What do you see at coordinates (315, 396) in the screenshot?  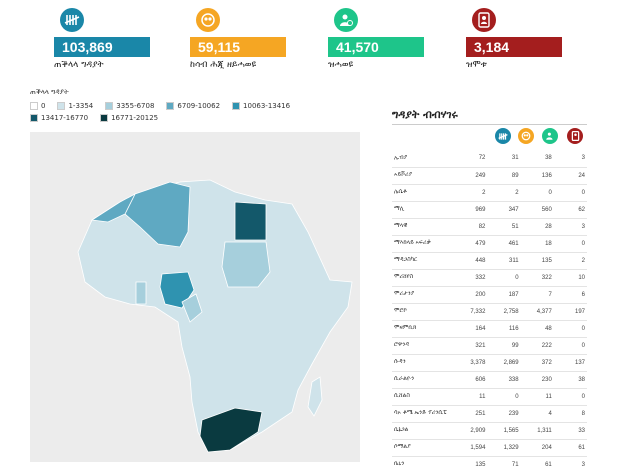 I see `map-country-madagascar` at bounding box center [315, 396].